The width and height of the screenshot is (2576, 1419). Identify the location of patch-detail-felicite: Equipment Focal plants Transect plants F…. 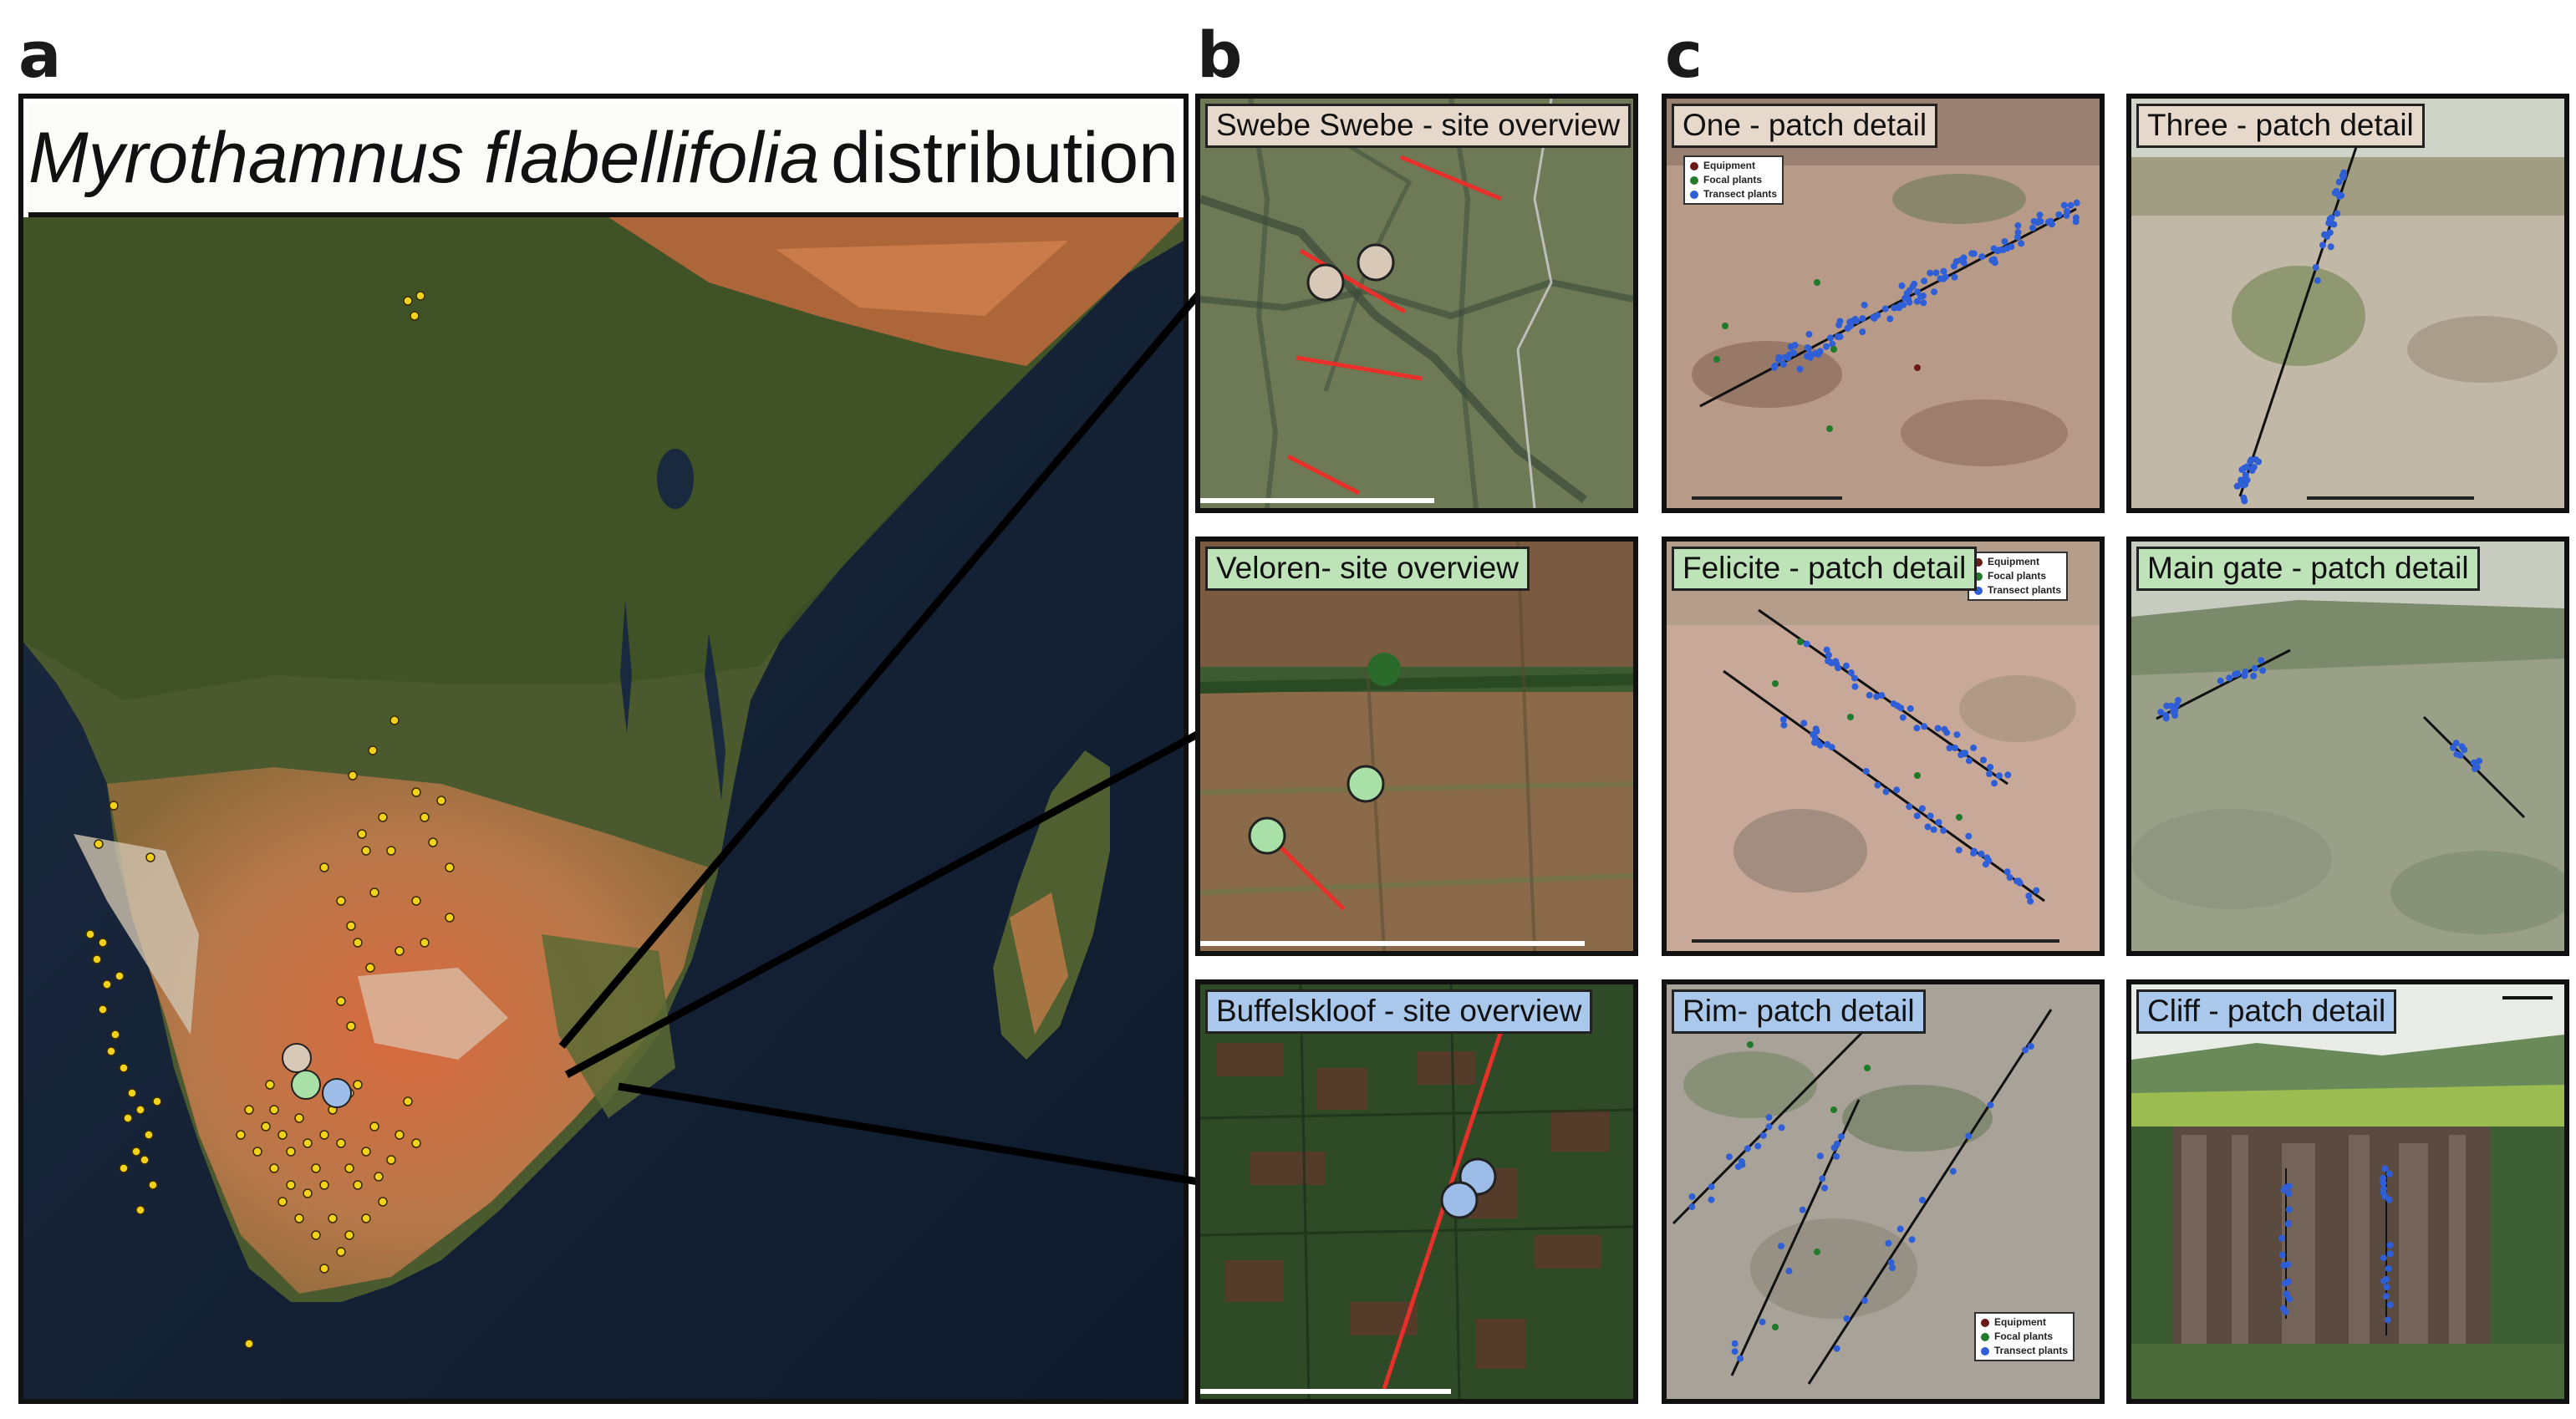
(1883, 747).